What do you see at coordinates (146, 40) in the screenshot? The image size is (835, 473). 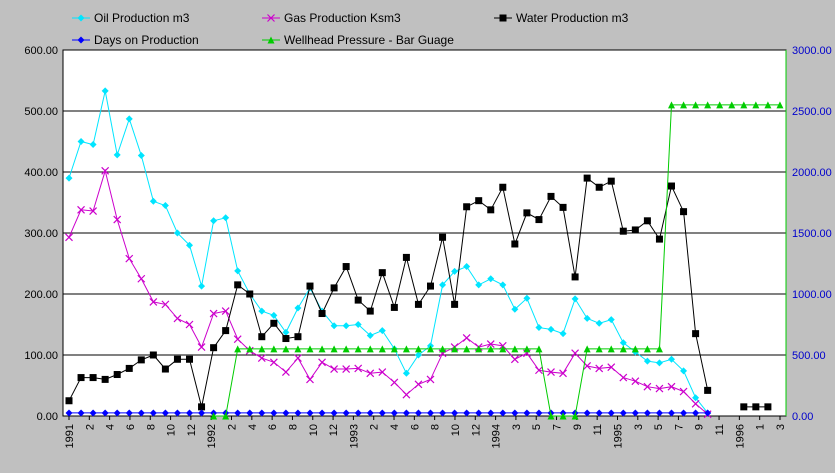 I see `legend-label: Days on Production` at bounding box center [146, 40].